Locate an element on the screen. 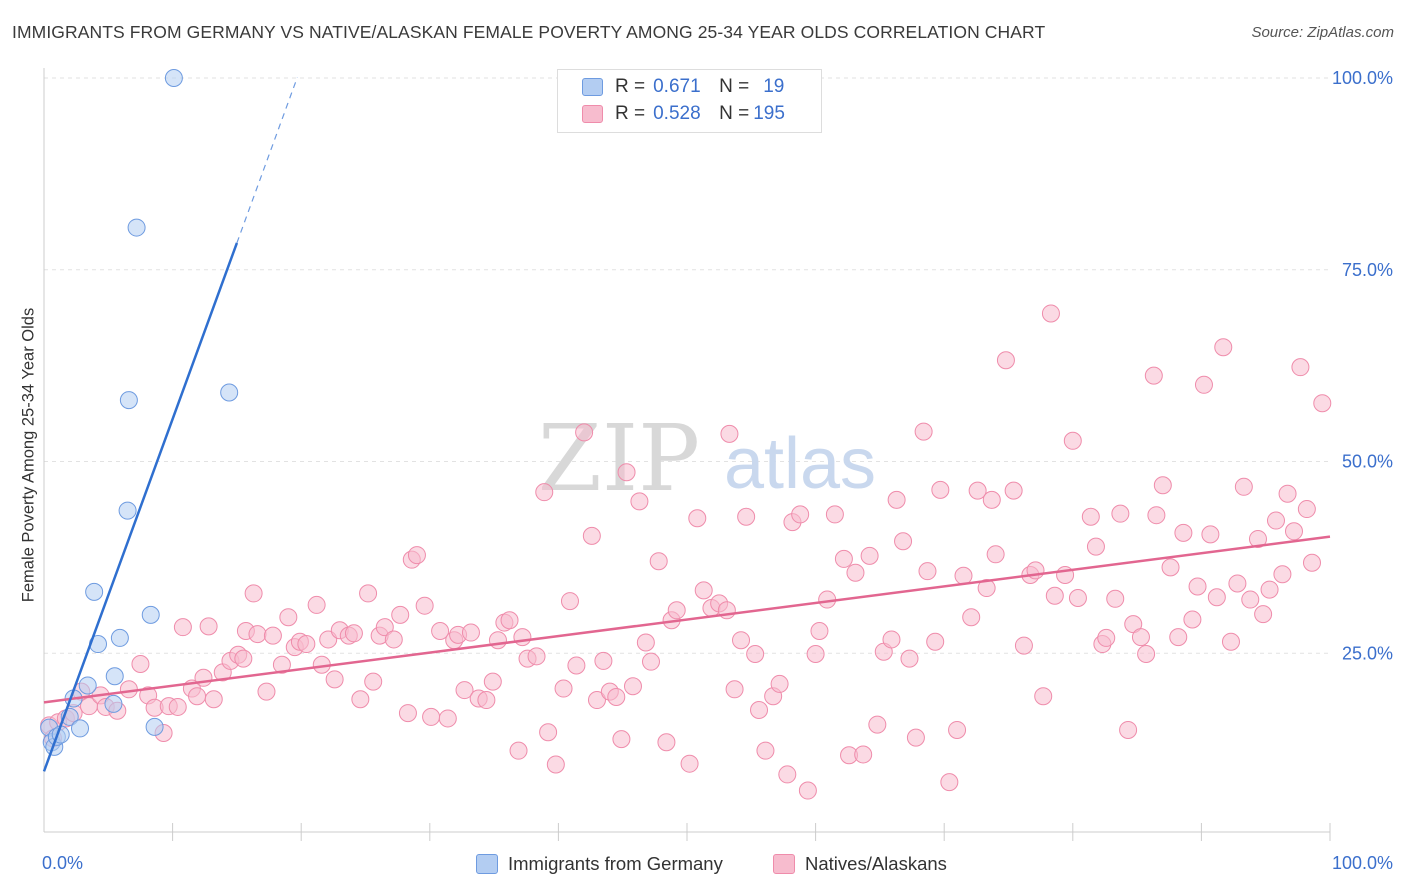 The height and width of the screenshot is (892, 1406). legend-item-germany: Immigrants from Germany is located at coordinates (599, 864).